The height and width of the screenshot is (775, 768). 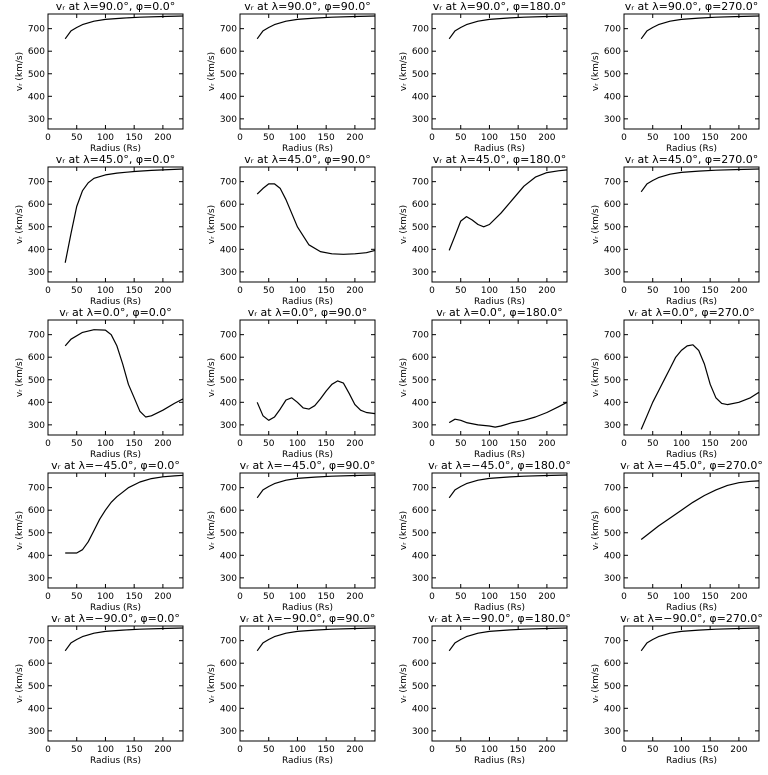 What do you see at coordinates (691, 312) in the screenshot?
I see `chart-title: vᵣ at λ=0.0°, φ=270.0°` at bounding box center [691, 312].